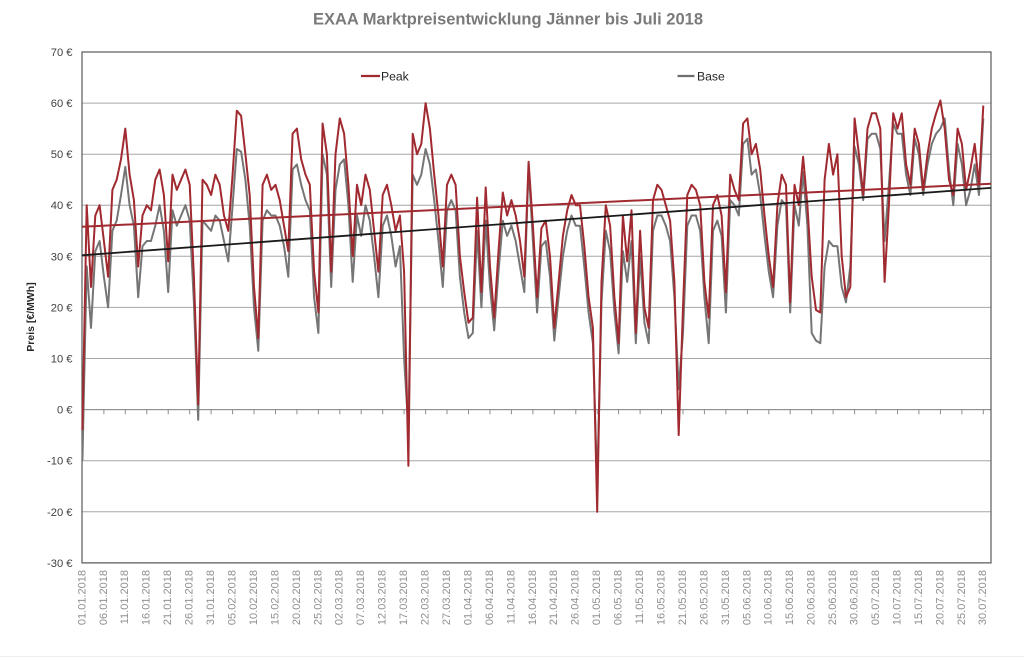 The image size is (1024, 663). Describe the element at coordinates (769, 597) in the screenshot. I see `svg-text: 10.06.2018` at that location.